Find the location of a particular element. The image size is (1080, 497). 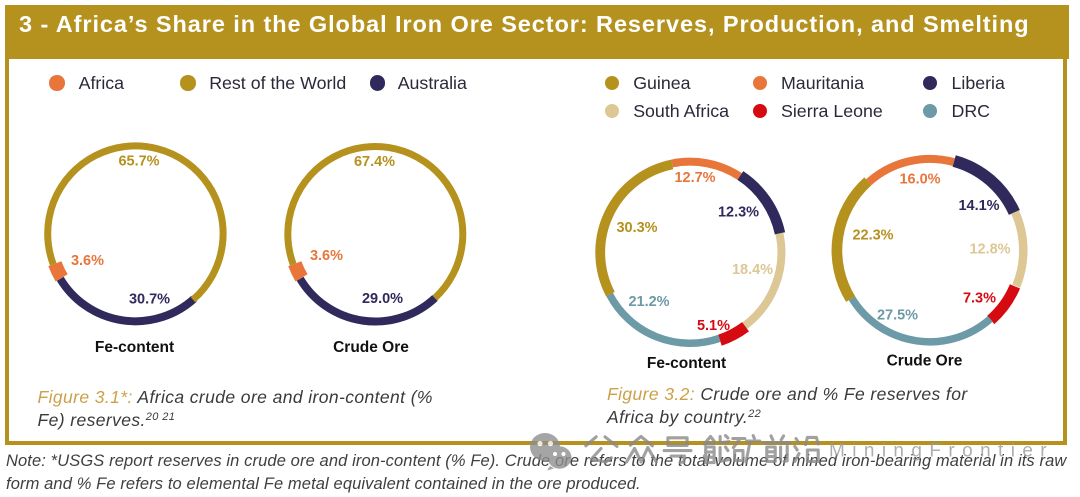

svg-text: 29.0% is located at coordinates (382, 299).